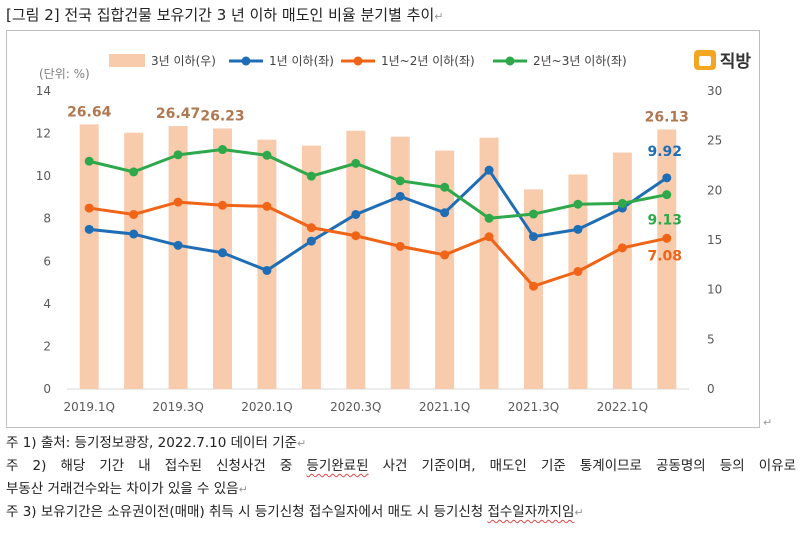 The width and height of the screenshot is (800, 534). Describe the element at coordinates (43, 91) in the screenshot. I see `y-left-tick-label: 14` at that location.